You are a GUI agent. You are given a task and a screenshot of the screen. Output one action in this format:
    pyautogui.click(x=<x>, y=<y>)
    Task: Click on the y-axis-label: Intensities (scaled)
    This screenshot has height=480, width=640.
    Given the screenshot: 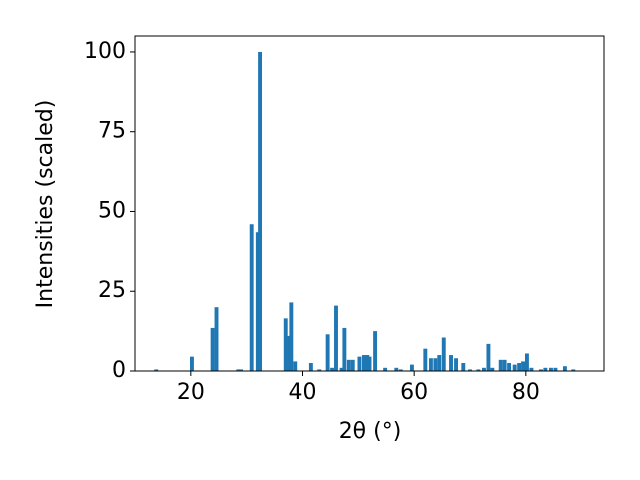 What is the action you would take?
    pyautogui.click(x=45, y=204)
    